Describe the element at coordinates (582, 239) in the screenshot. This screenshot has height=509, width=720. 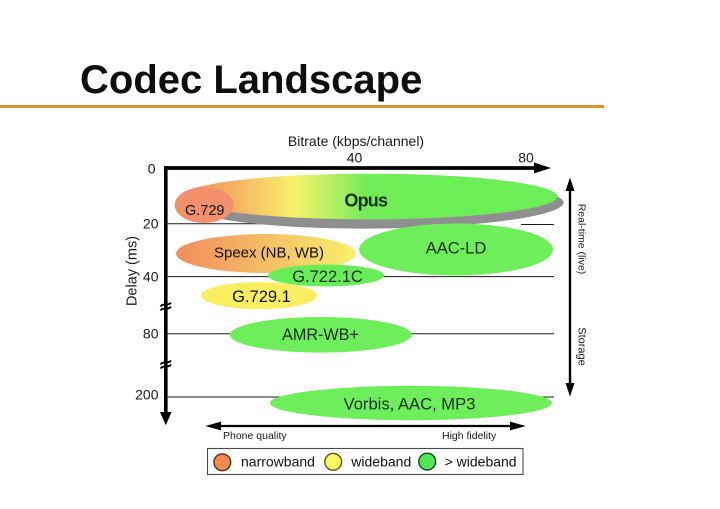
I see `svg-text: Real-time (live)` at that location.